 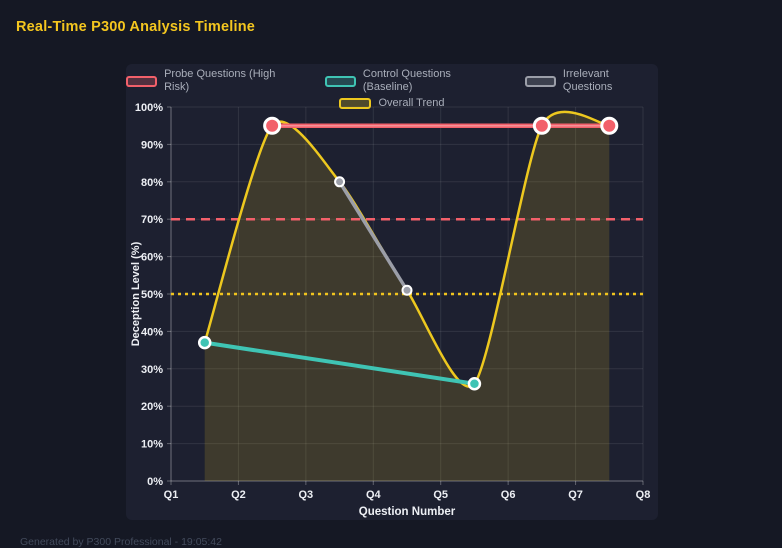 What do you see at coordinates (508, 495) in the screenshot?
I see `x-tick-label: Q6` at bounding box center [508, 495].